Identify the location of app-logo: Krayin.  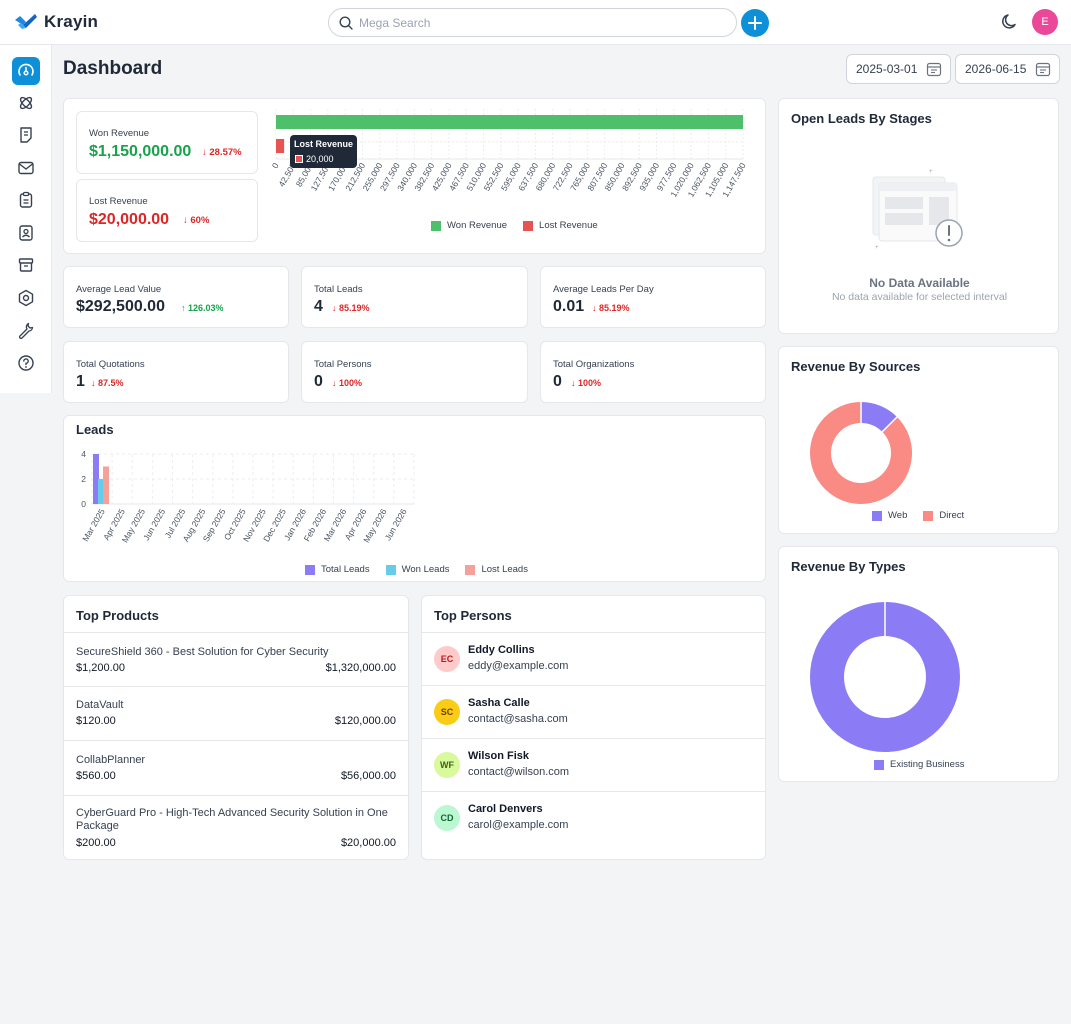
(56, 22).